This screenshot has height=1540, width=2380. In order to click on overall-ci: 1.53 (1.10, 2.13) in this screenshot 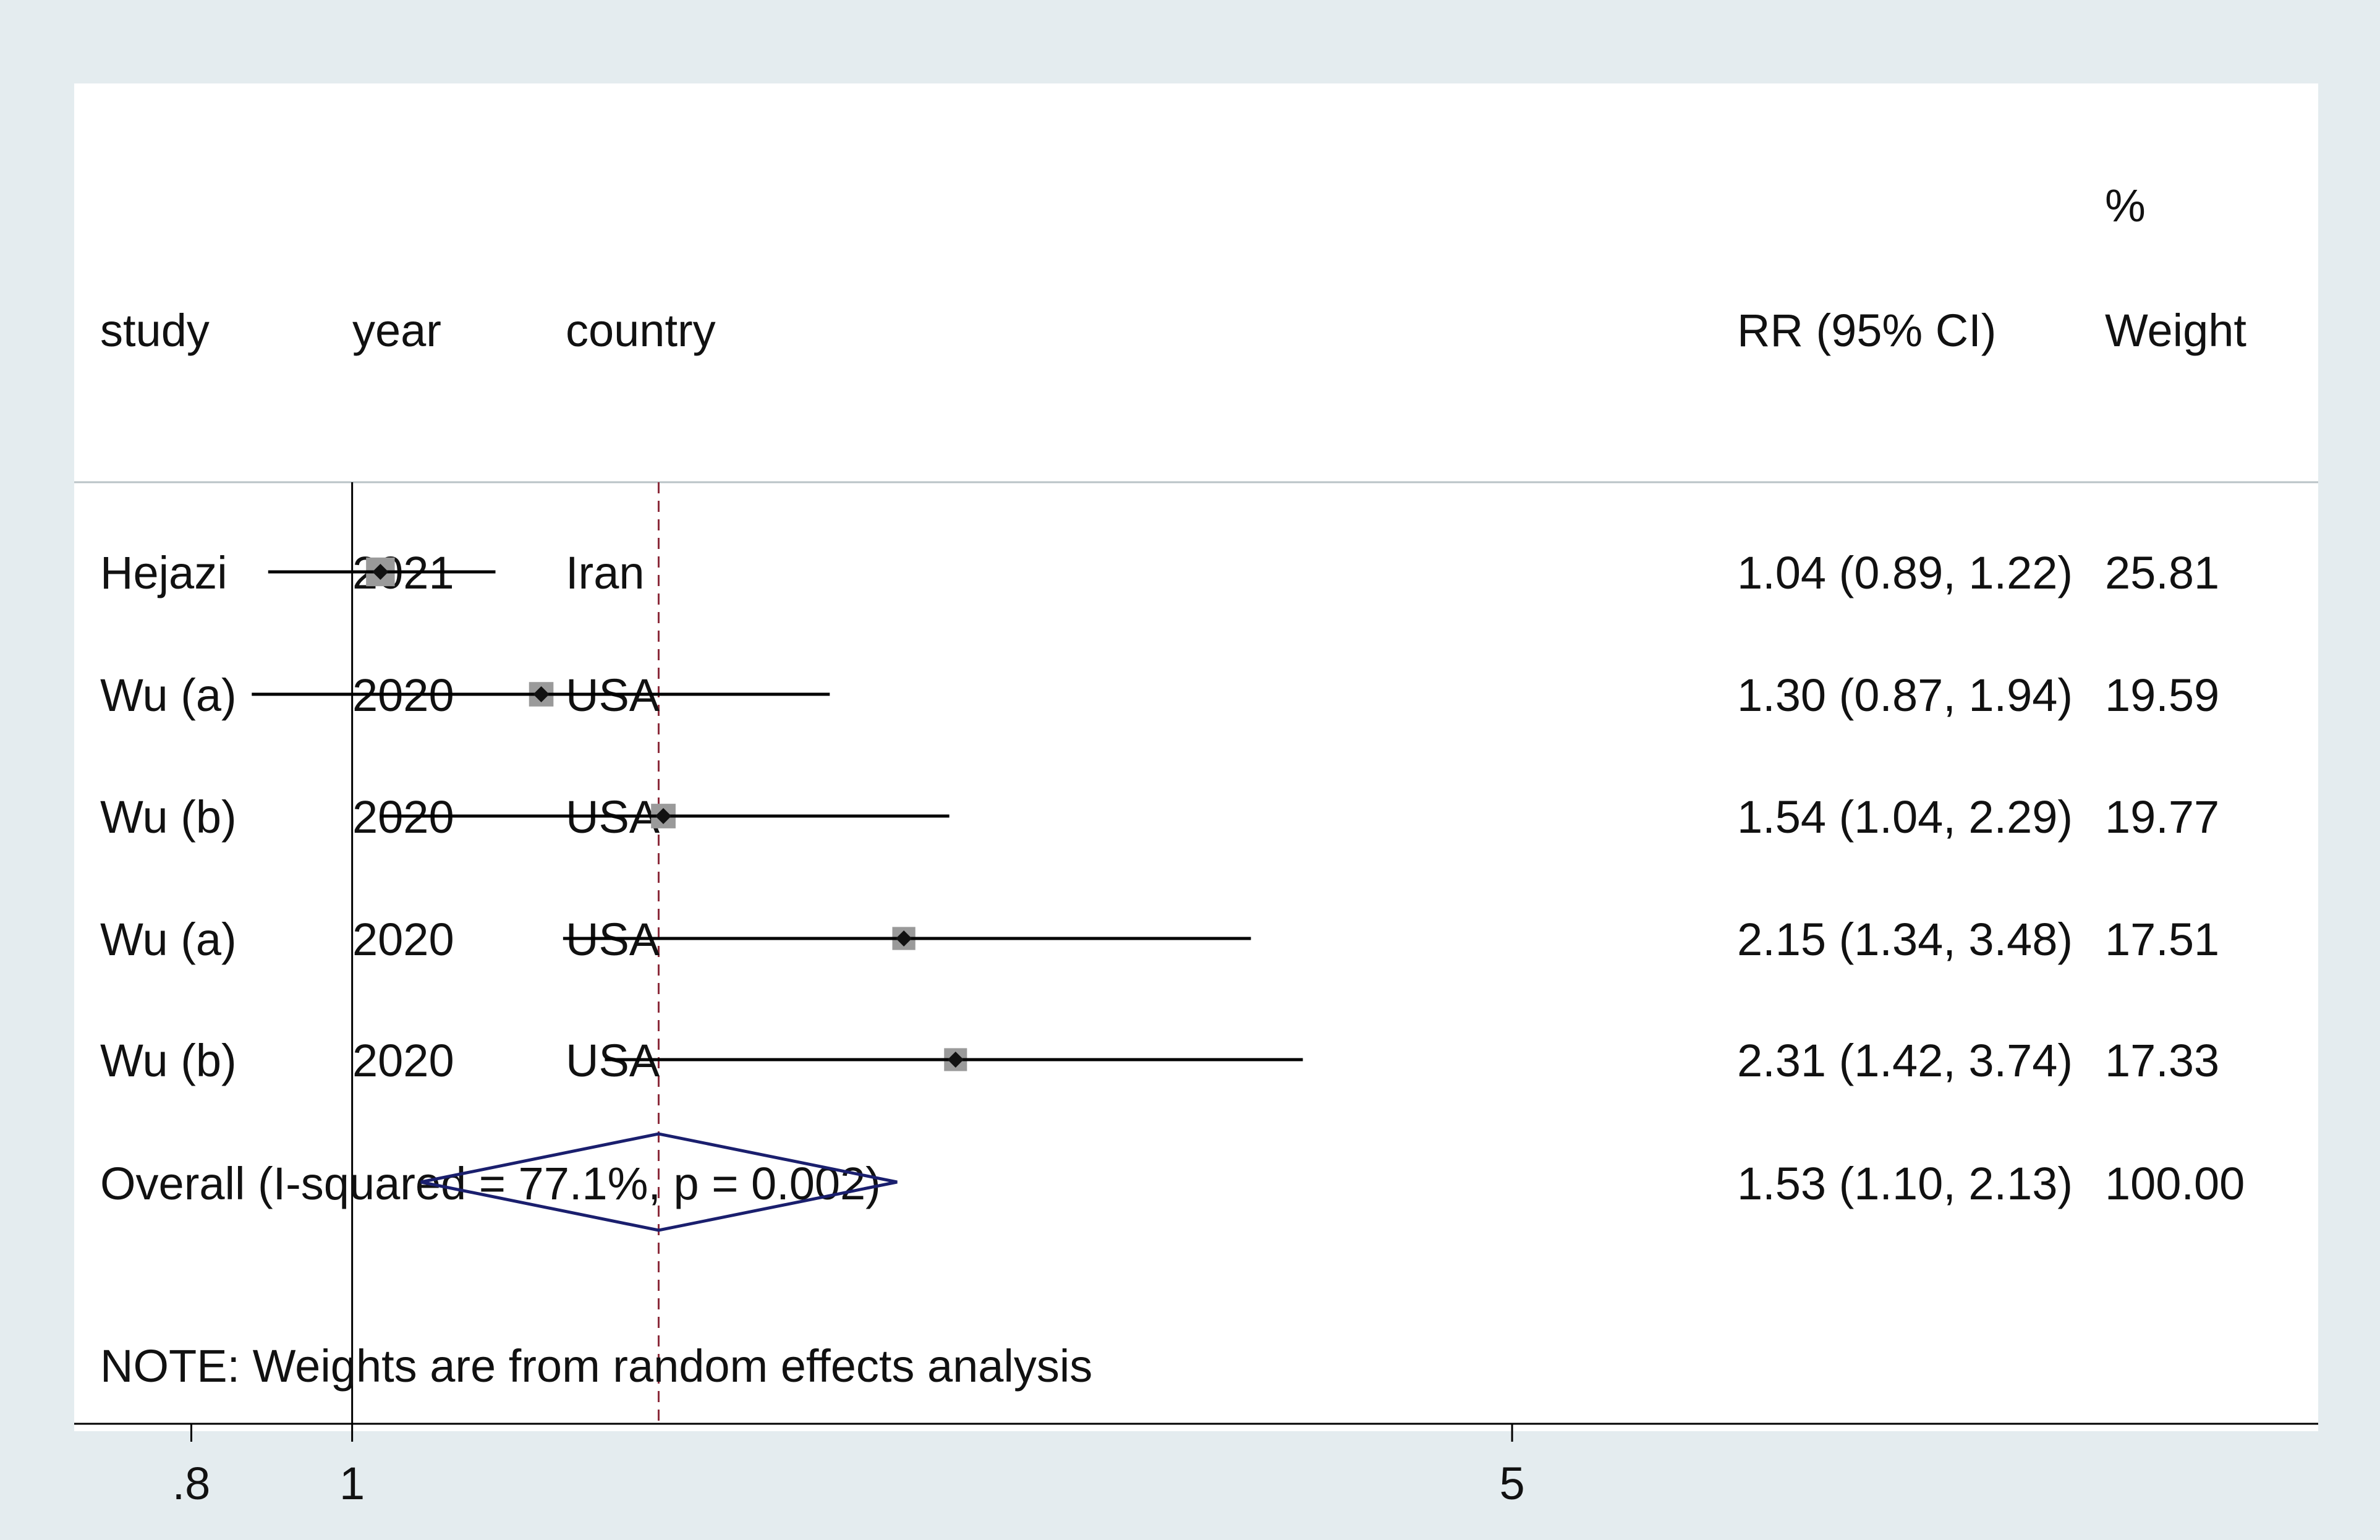, I will do `click(1905, 1183)`.